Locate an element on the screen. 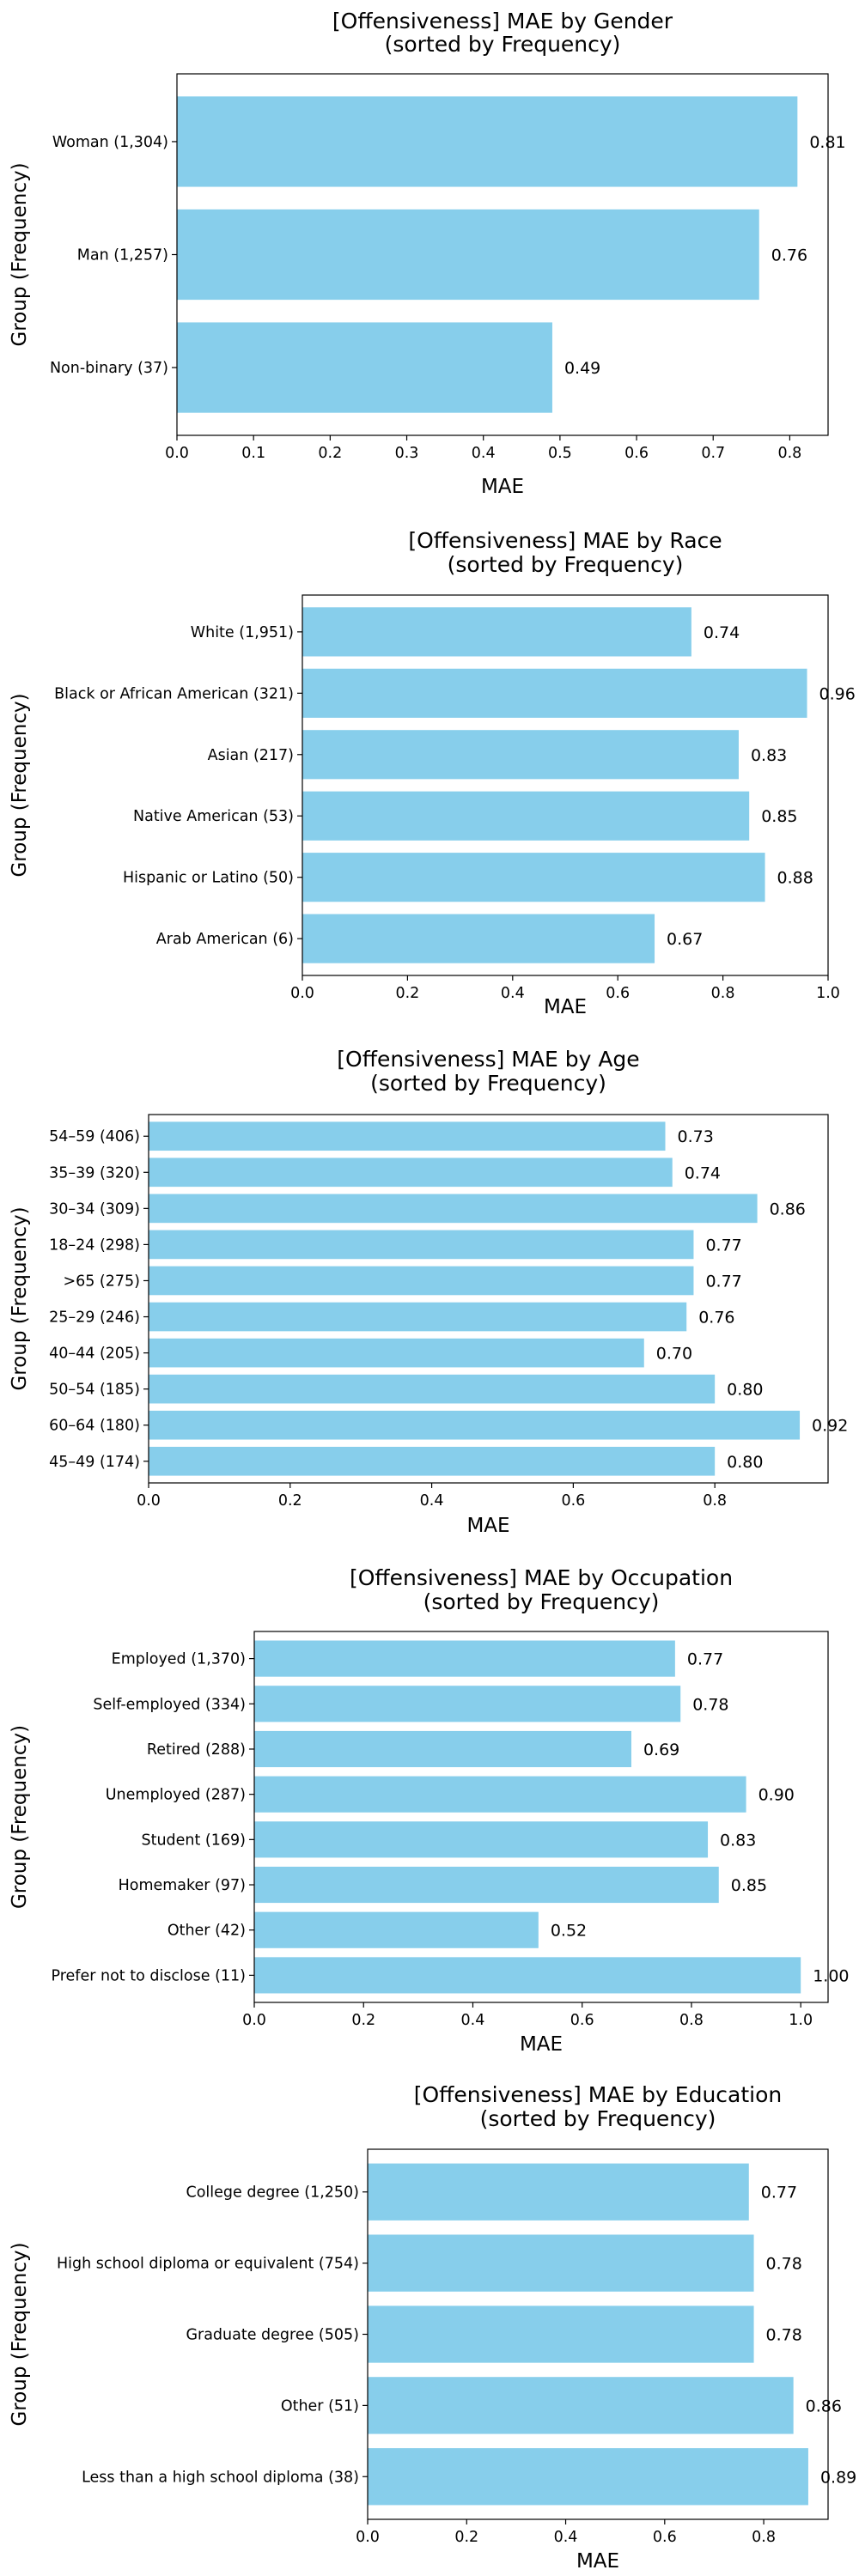  chart-title-line: [Offensiveness] MAE by Age is located at coordinates (488, 1060).